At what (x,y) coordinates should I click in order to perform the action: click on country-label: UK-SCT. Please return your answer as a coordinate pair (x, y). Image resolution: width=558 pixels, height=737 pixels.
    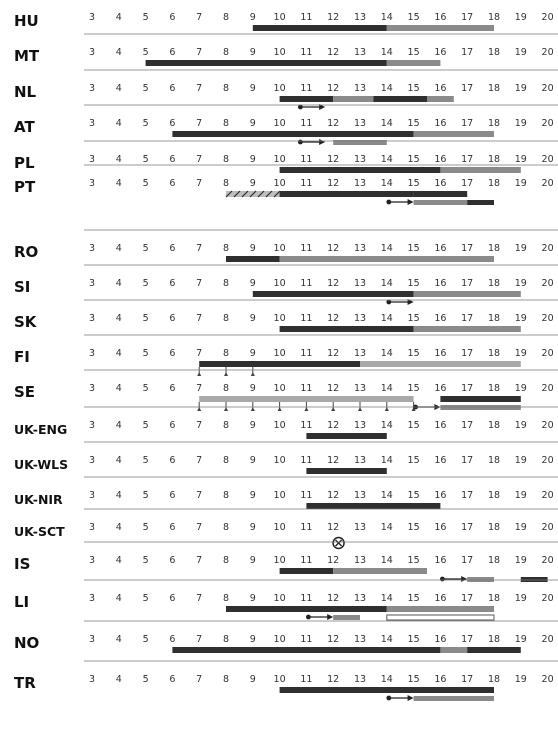
    Looking at the image, I should click on (39, 531).